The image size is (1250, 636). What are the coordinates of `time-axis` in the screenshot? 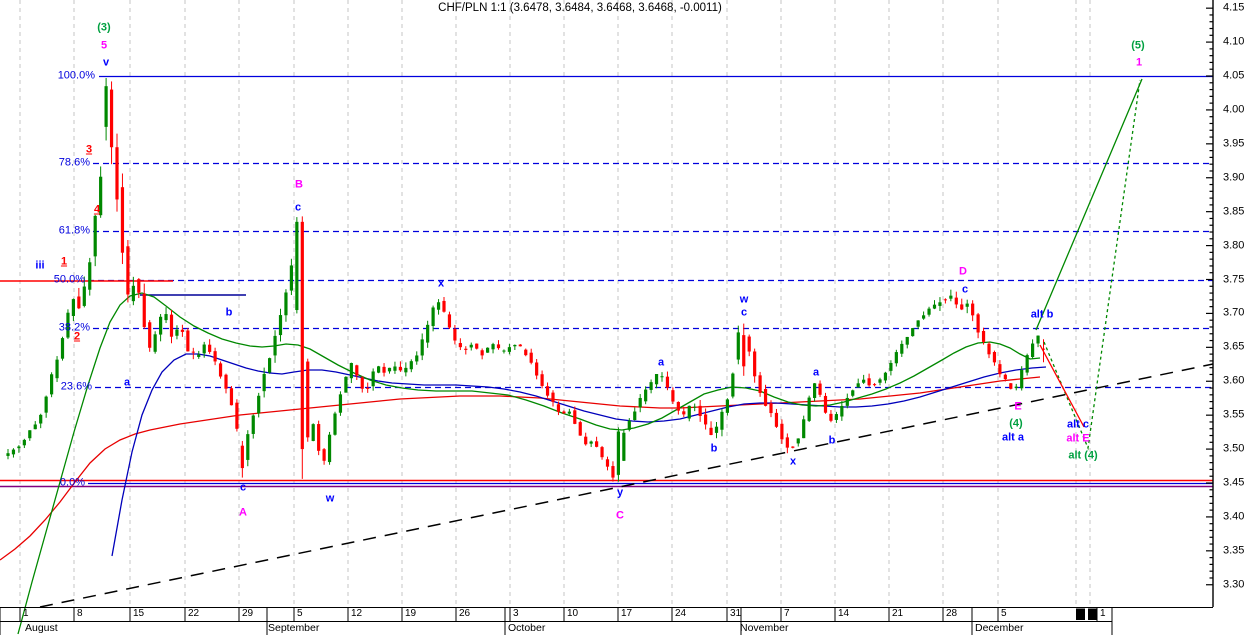 It's located at (606, 621).